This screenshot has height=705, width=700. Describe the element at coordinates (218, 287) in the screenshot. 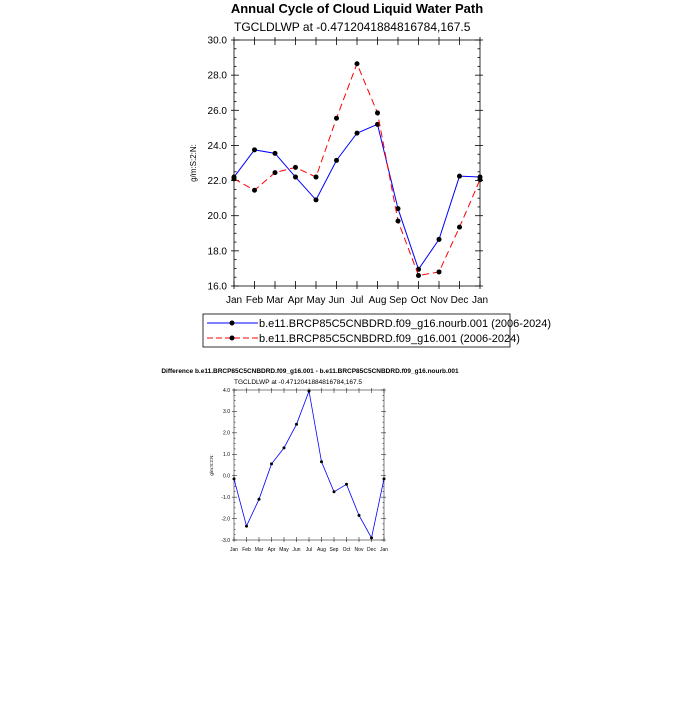

I see `y-tick-label: 16.0` at that location.